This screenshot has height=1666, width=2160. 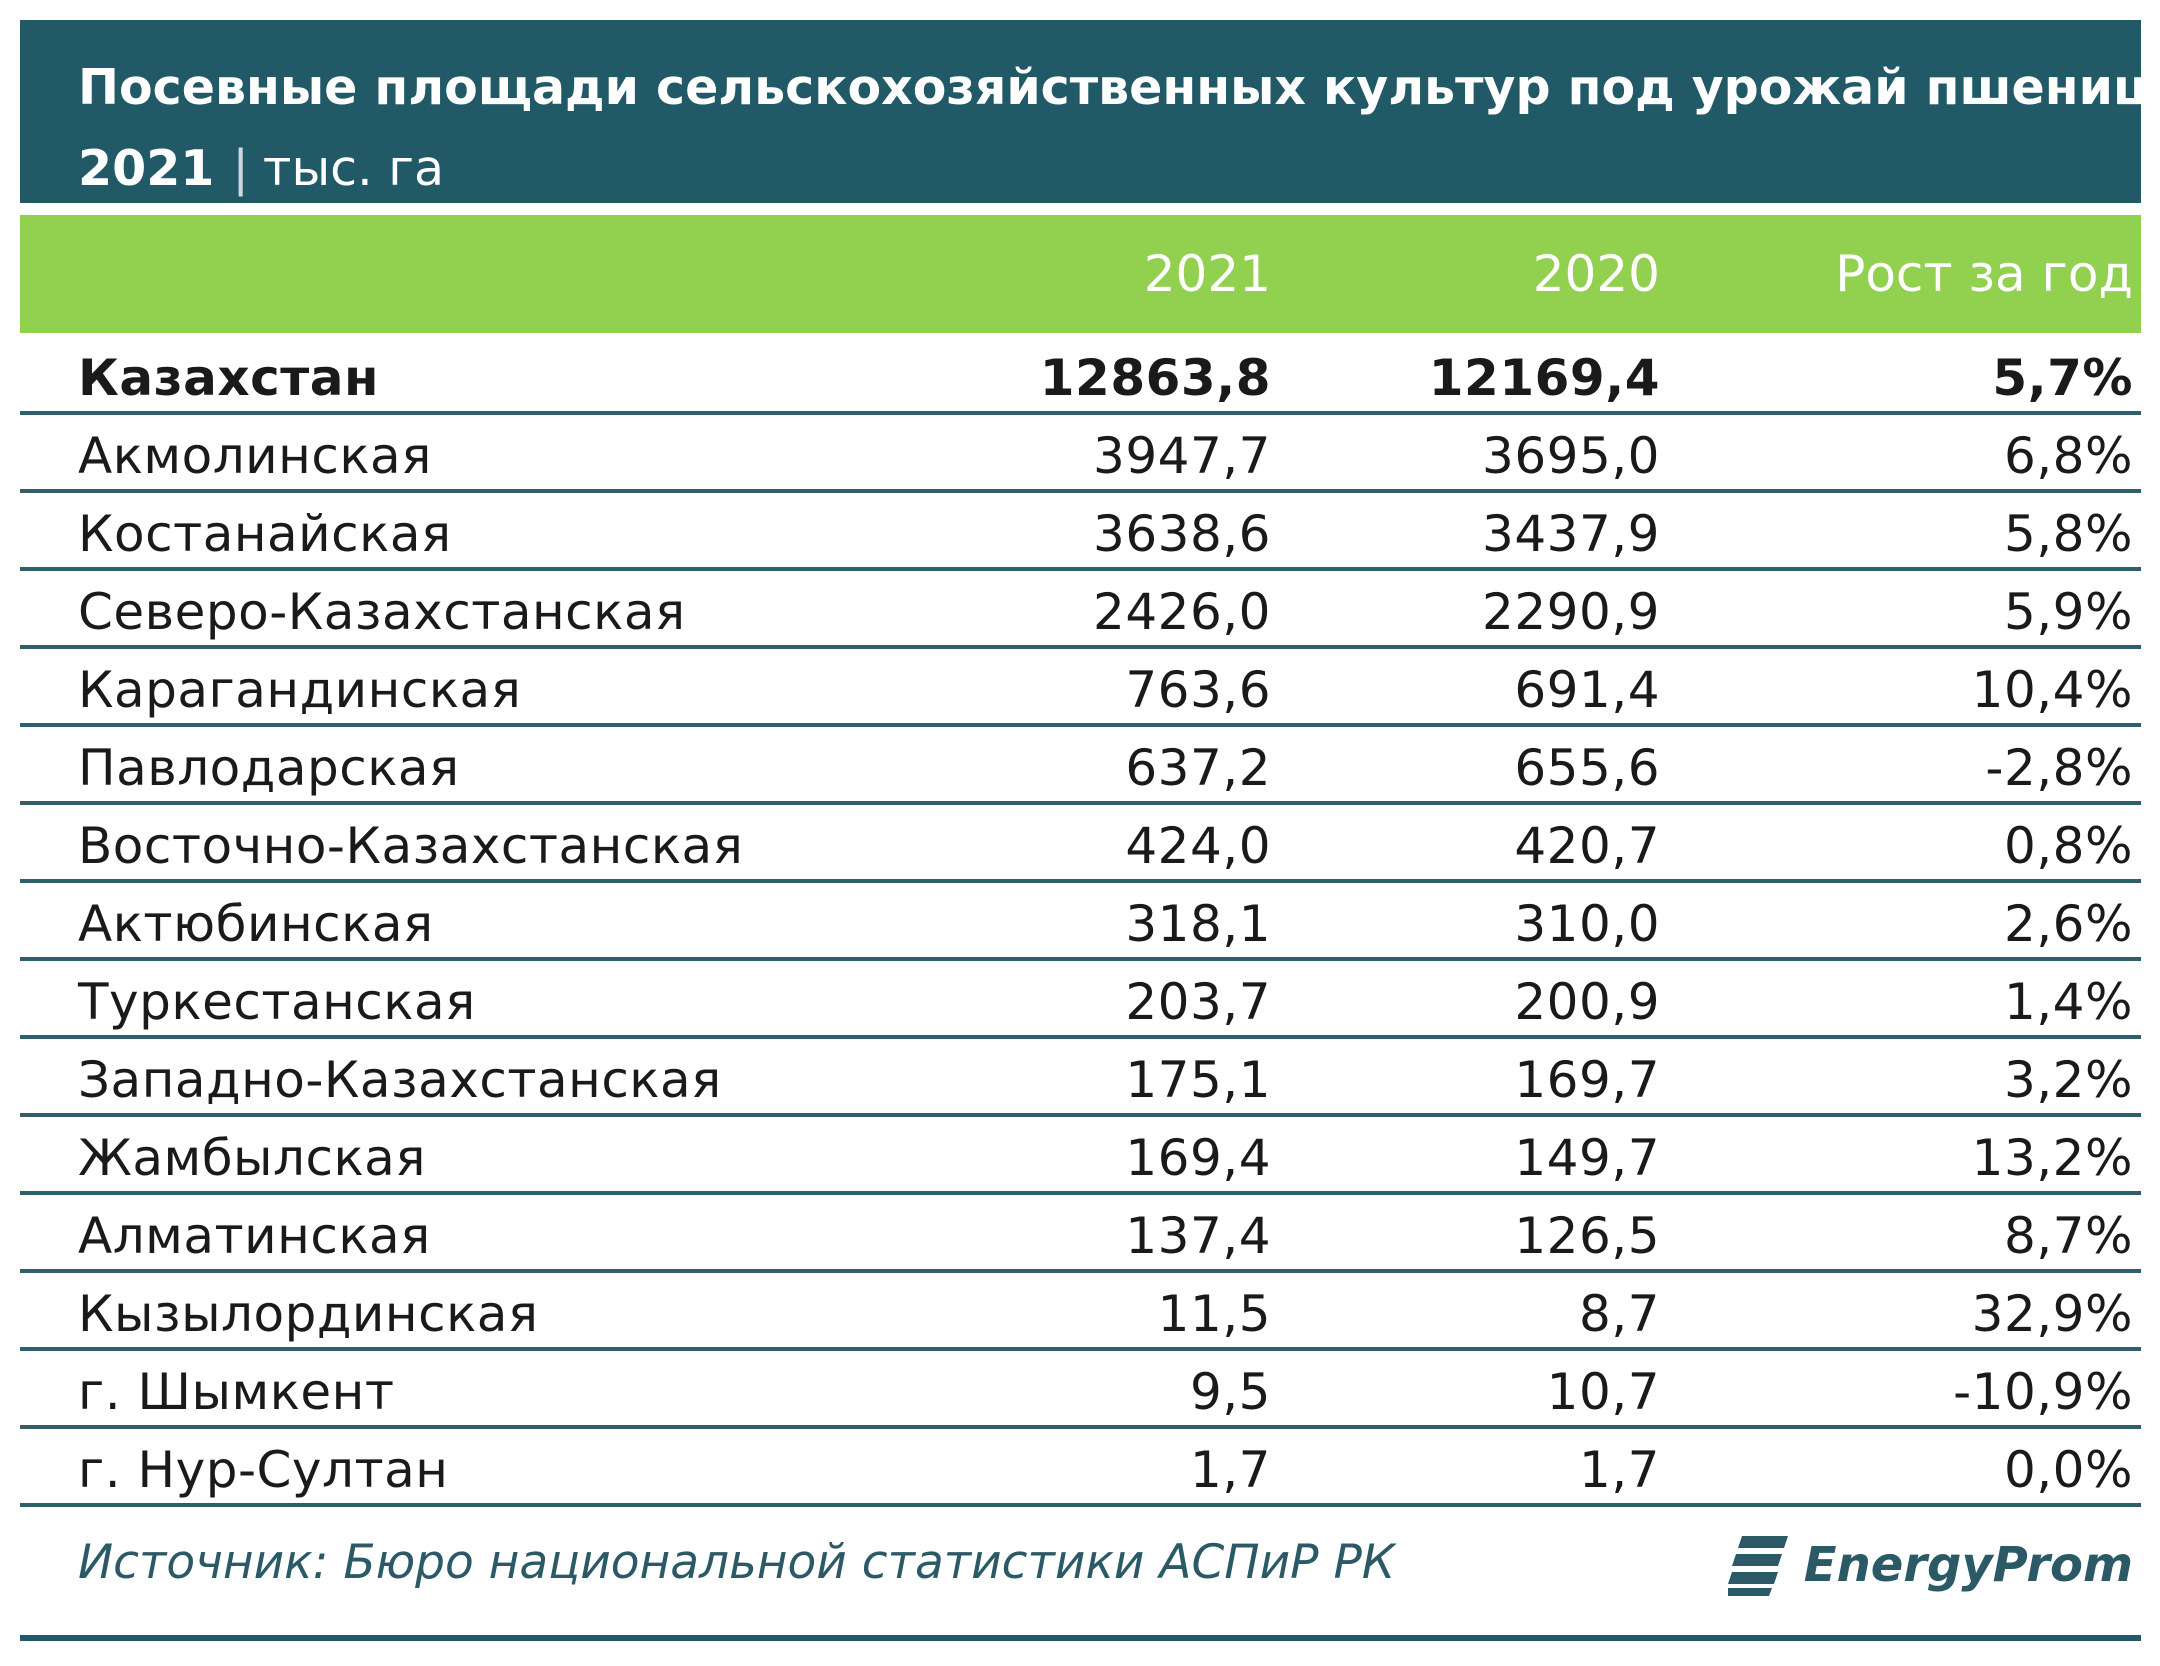 I want to click on cell-growth: -2,8%, so click(x=2059, y=768).